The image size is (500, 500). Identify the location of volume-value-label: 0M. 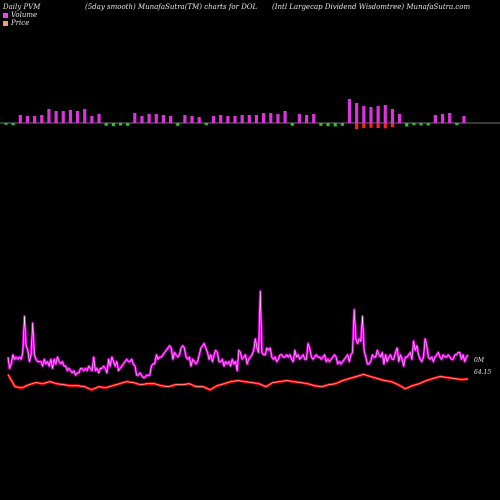
(479, 360).